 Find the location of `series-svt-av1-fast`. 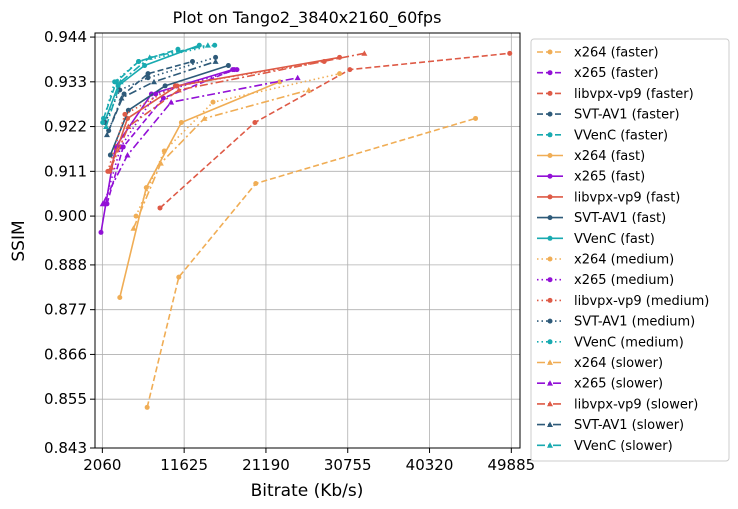

series-svt-av1-fast is located at coordinates (169, 110).